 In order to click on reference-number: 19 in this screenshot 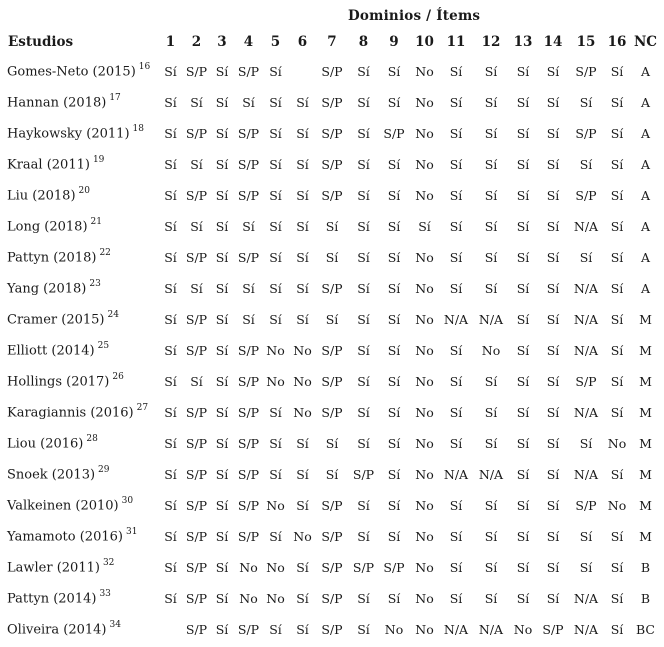, I will do `click(98, 160)`.